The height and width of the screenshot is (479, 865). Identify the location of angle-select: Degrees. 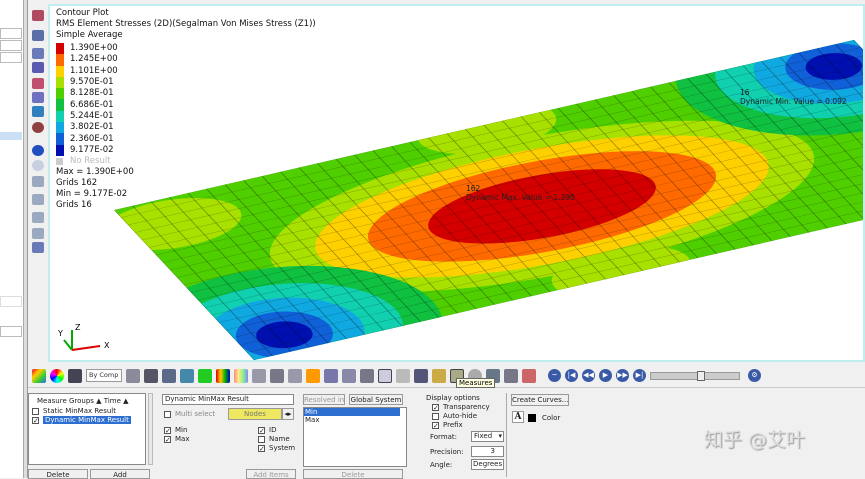
(487, 464).